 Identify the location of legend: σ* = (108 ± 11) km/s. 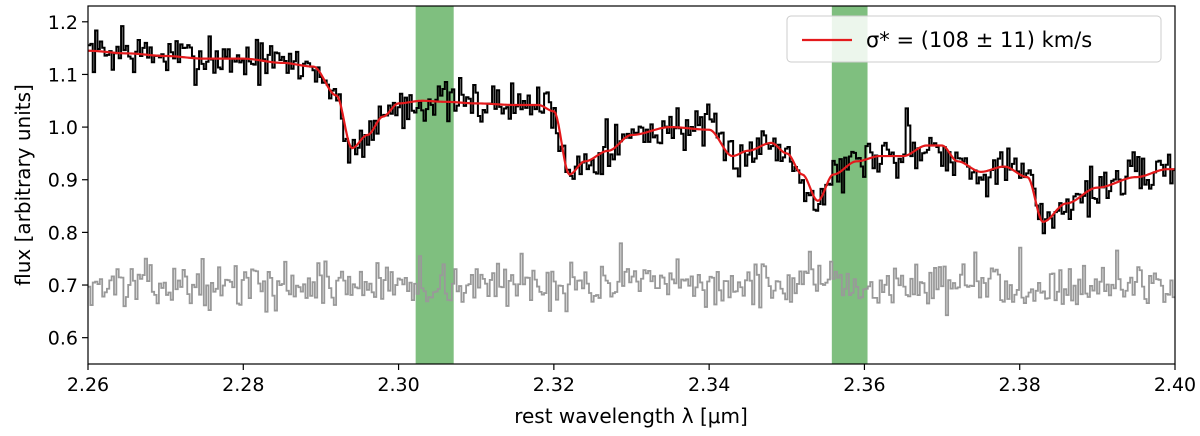
(974, 39).